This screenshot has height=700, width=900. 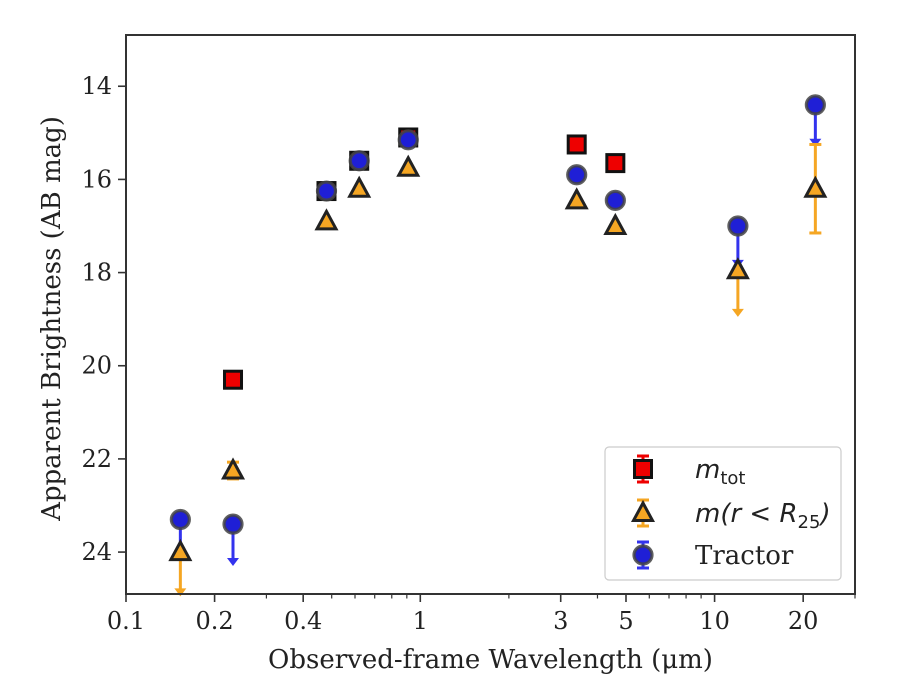 What do you see at coordinates (625, 621) in the screenshot?
I see `x-tick-label: 5` at bounding box center [625, 621].